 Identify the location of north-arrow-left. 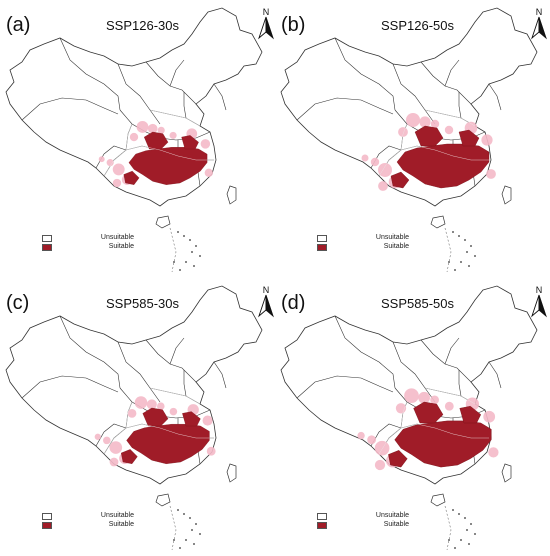
(535, 28).